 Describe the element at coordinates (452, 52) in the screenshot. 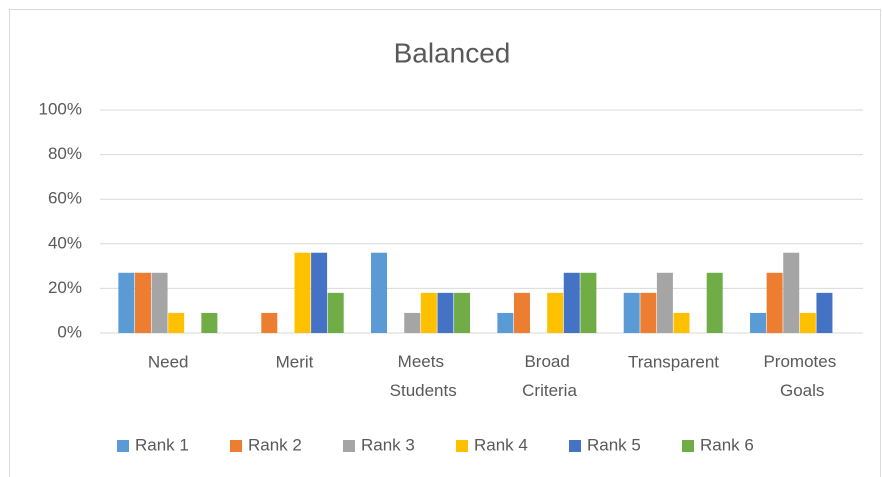

I see `chart-title: Balanced` at that location.